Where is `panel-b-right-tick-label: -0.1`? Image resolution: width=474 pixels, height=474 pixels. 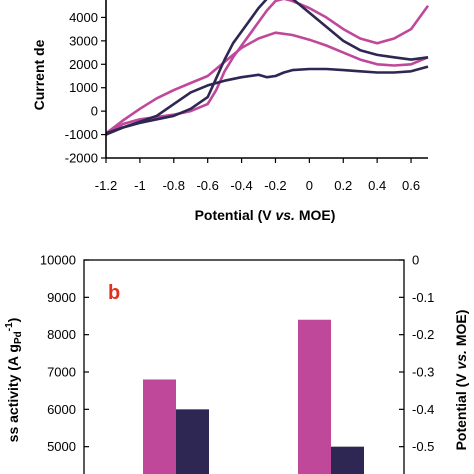 panel-b-right-tick-label: -0.1 is located at coordinates (423, 297).